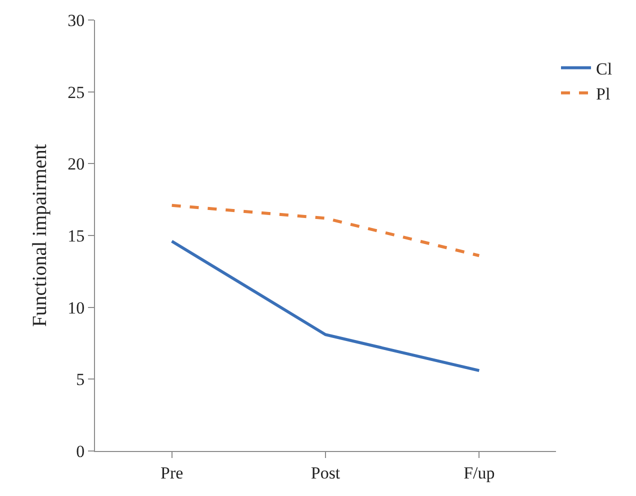  I want to click on y-tick-label: 10, so click(76, 308).